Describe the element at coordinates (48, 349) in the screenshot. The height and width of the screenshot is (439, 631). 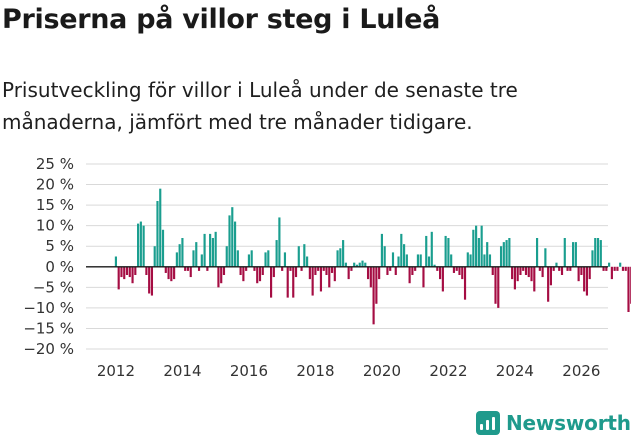
I see `y-tick-label: −20 %` at that location.